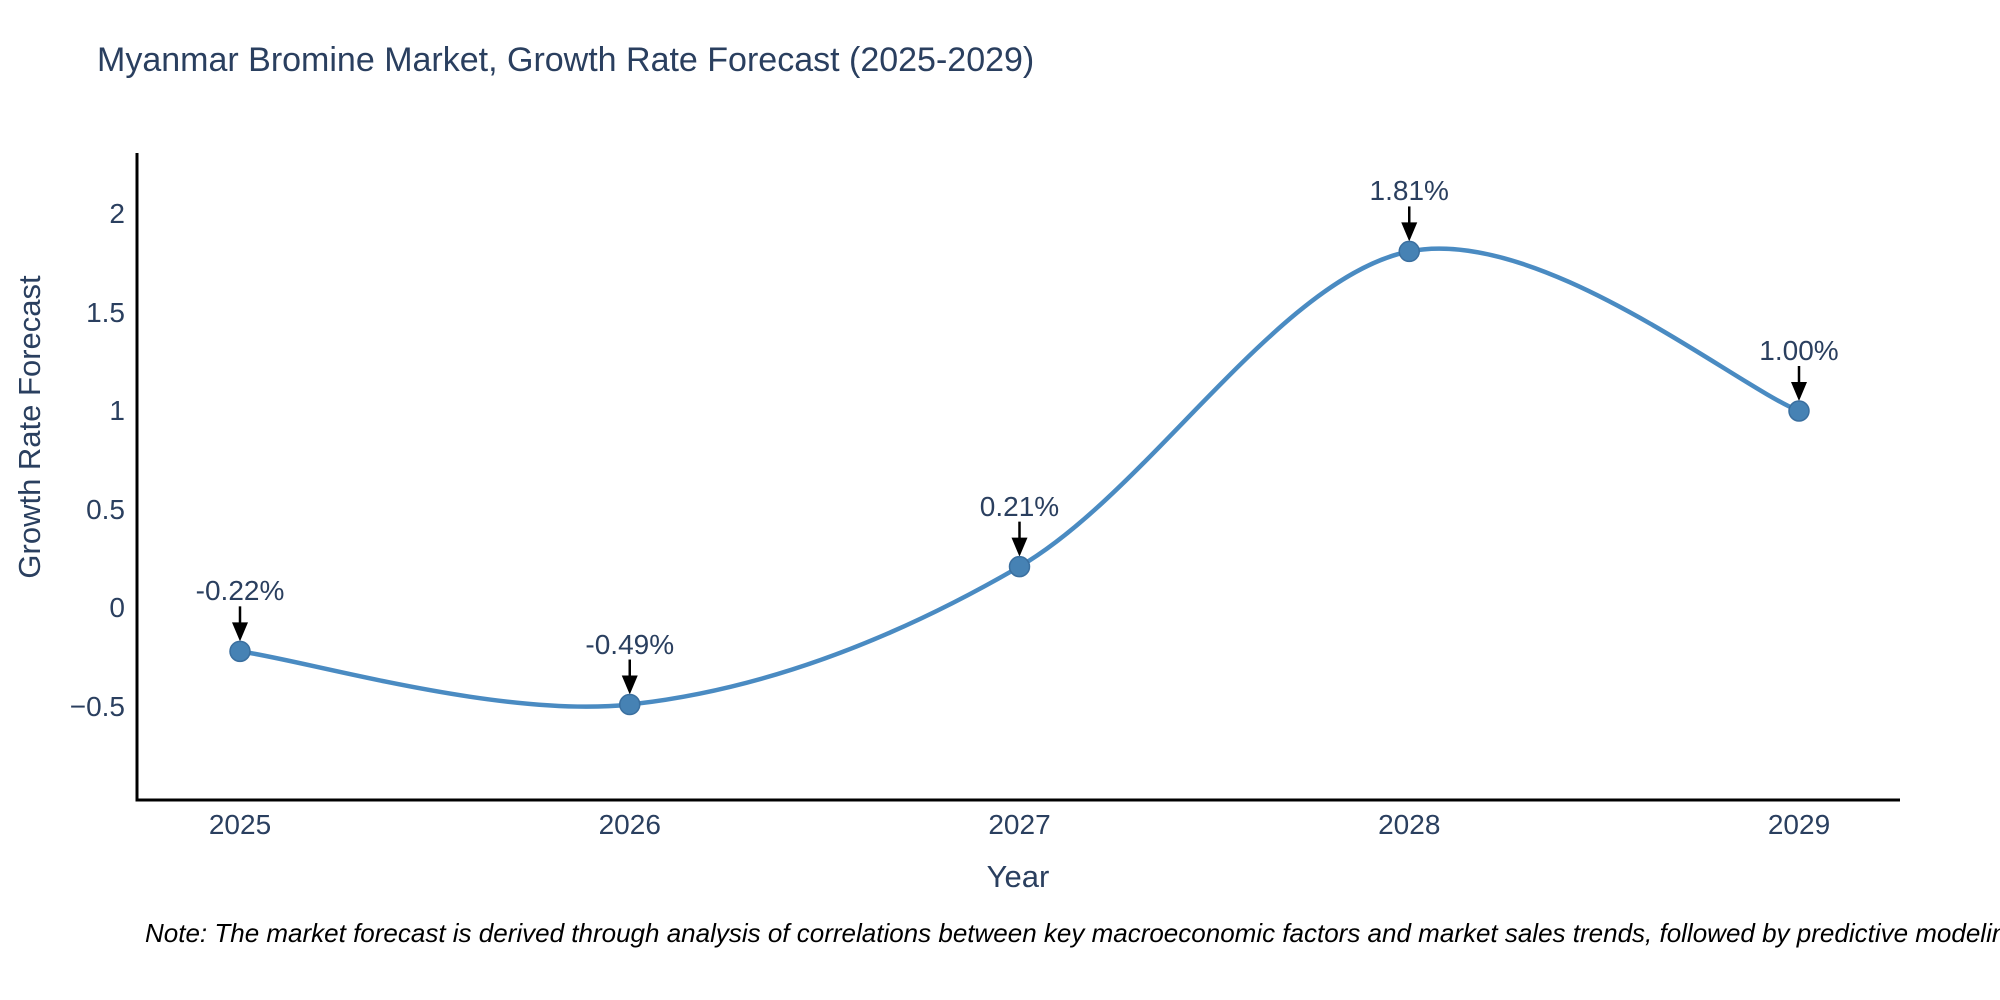 This screenshot has height=1000, width=2000. Describe the element at coordinates (1019, 824) in the screenshot. I see `x-tick-label: 2027` at that location.